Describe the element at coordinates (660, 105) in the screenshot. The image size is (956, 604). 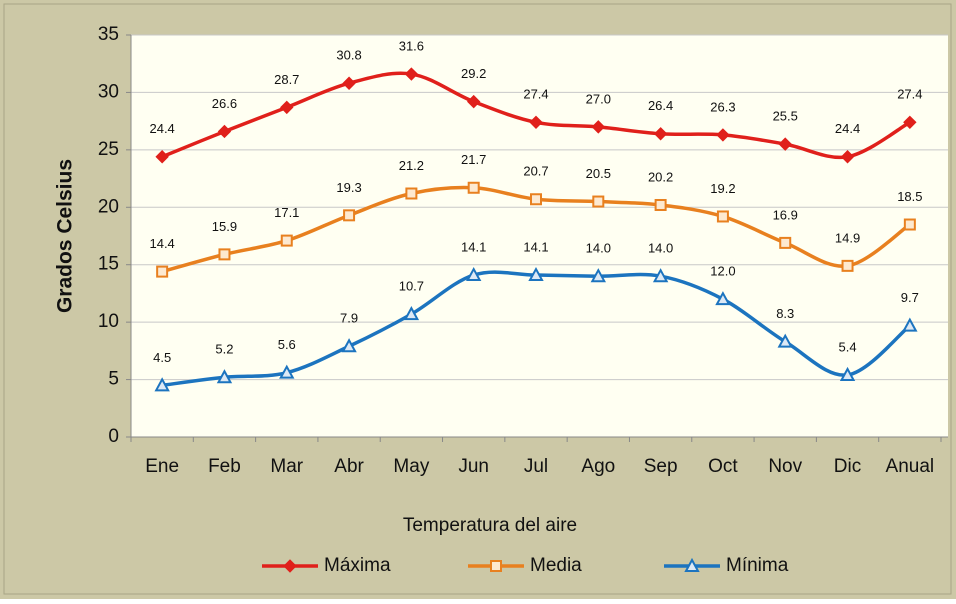
I see `data-label: 26.4` at that location.